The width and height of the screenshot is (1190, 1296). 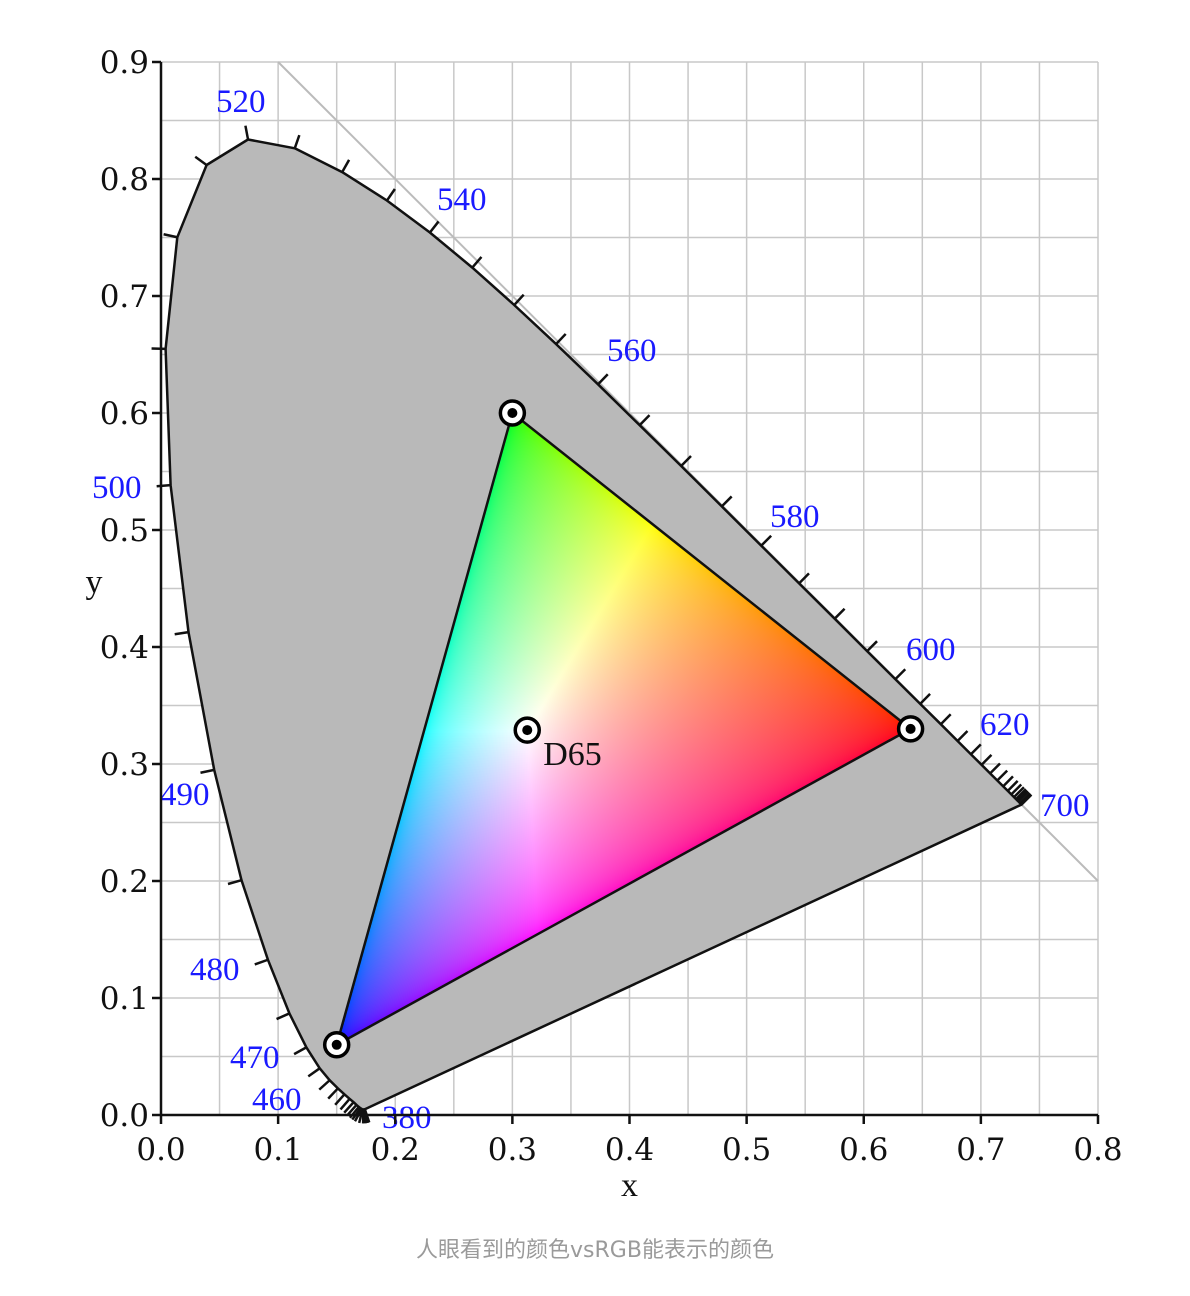 What do you see at coordinates (215, 970) in the screenshot?
I see `wavelength-label-480: 480` at bounding box center [215, 970].